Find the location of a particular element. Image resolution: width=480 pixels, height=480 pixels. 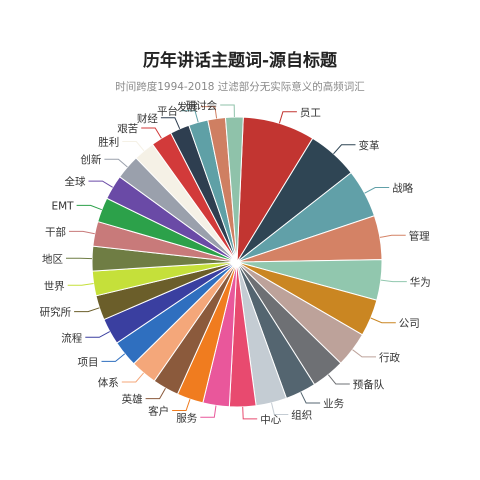

leader-line-中心 is located at coordinates (250, 413).